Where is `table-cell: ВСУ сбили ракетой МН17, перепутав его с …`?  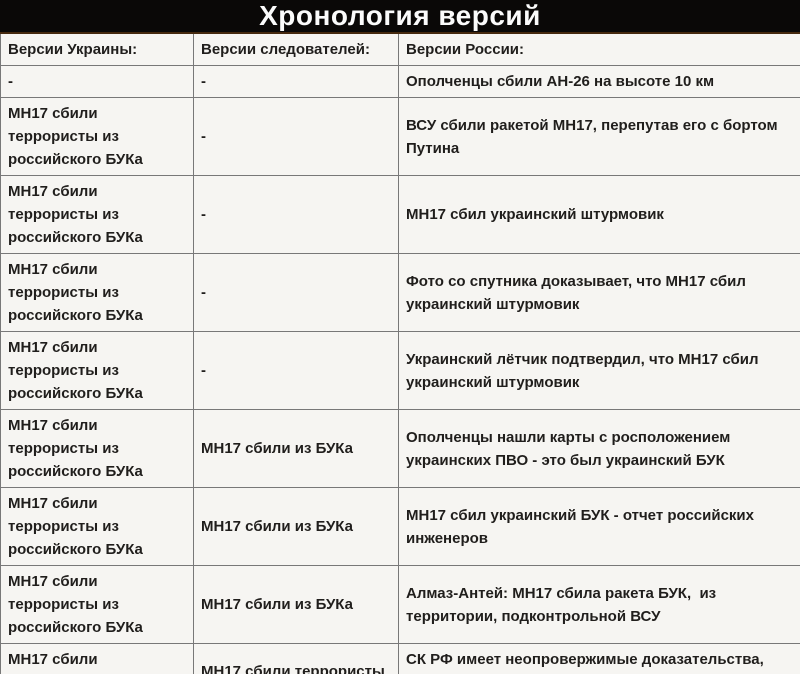
table-cell: ВСУ сбили ракетой МН17, перепутав его с … is located at coordinates (599, 136).